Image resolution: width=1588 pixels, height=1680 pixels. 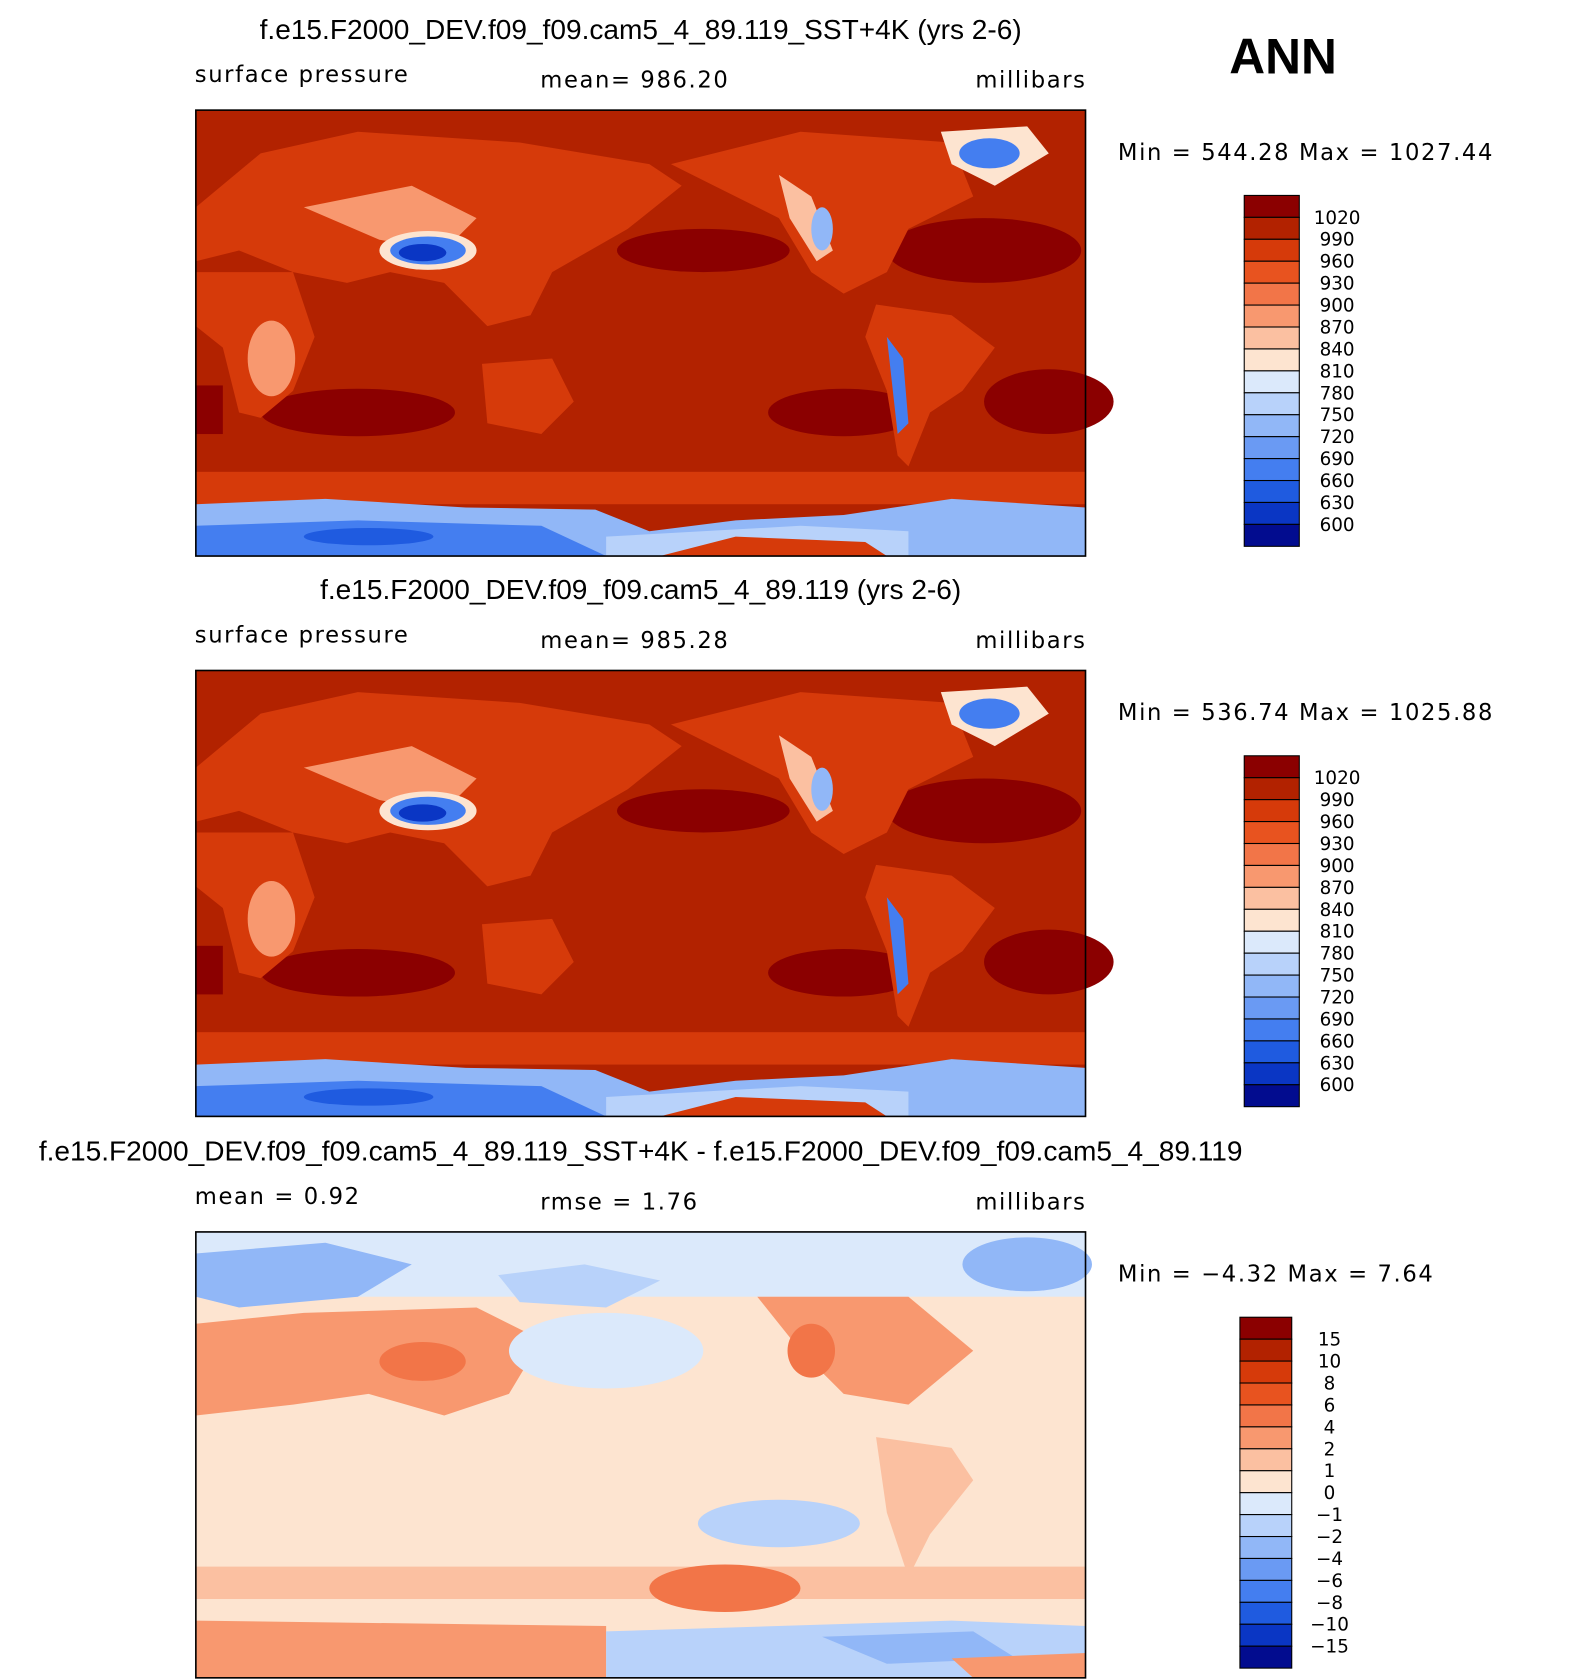 What do you see at coordinates (1330, 1471) in the screenshot?
I see `colorbar-label: 1` at bounding box center [1330, 1471].